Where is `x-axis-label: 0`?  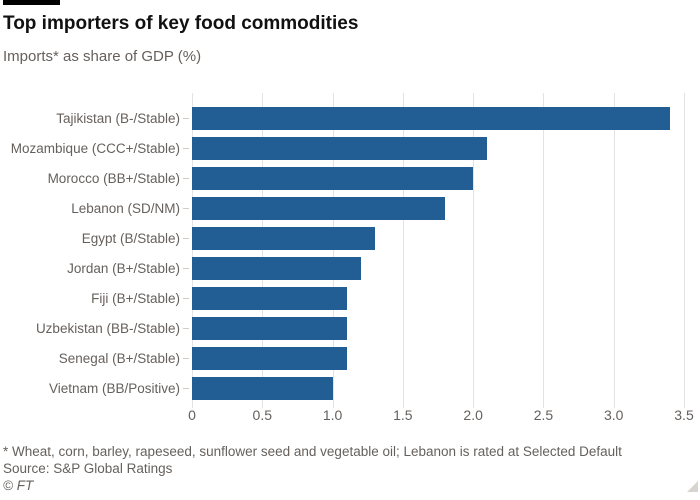 x-axis-label: 0 is located at coordinates (192, 415).